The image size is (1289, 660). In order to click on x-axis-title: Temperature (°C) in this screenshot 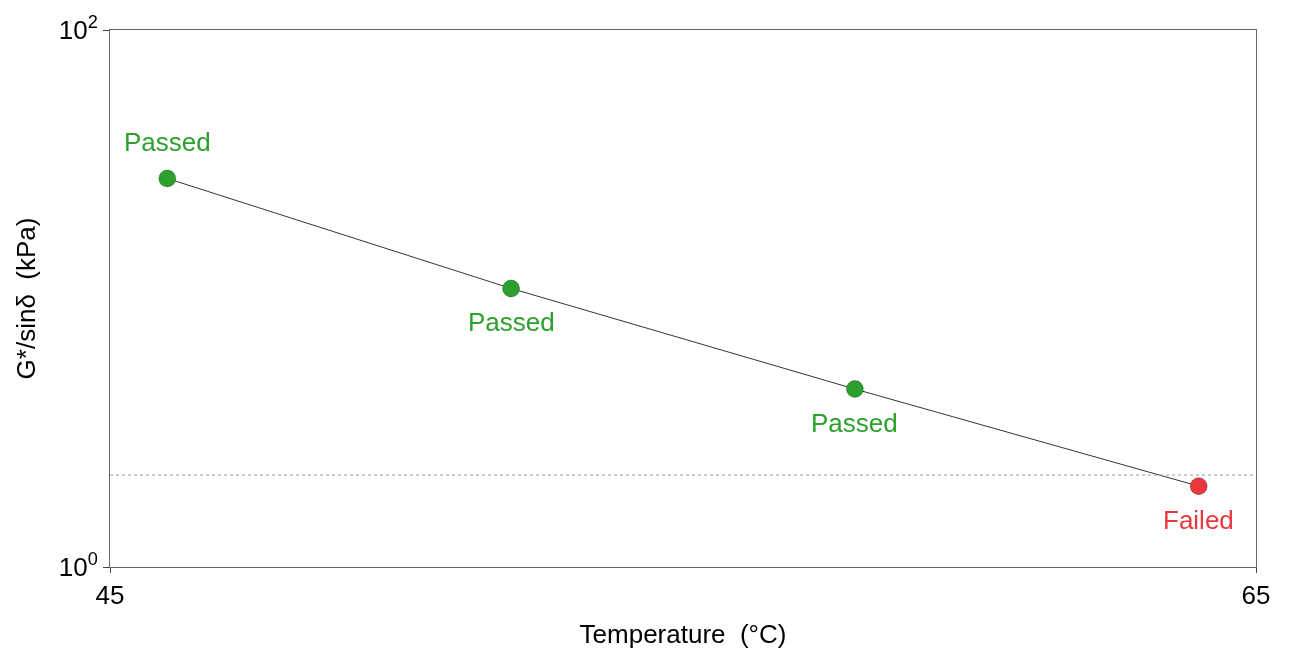, I will do `click(683, 633)`.